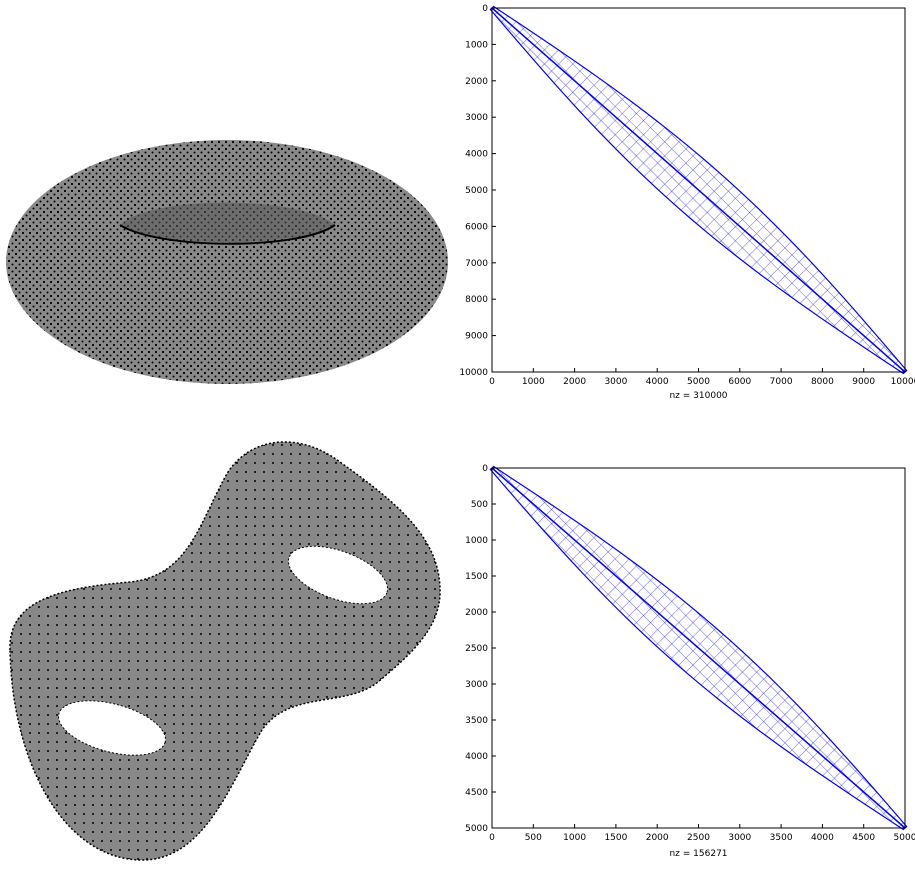 This screenshot has width=915, height=869. I want to click on y-tick-label: 6000, so click(476, 227).